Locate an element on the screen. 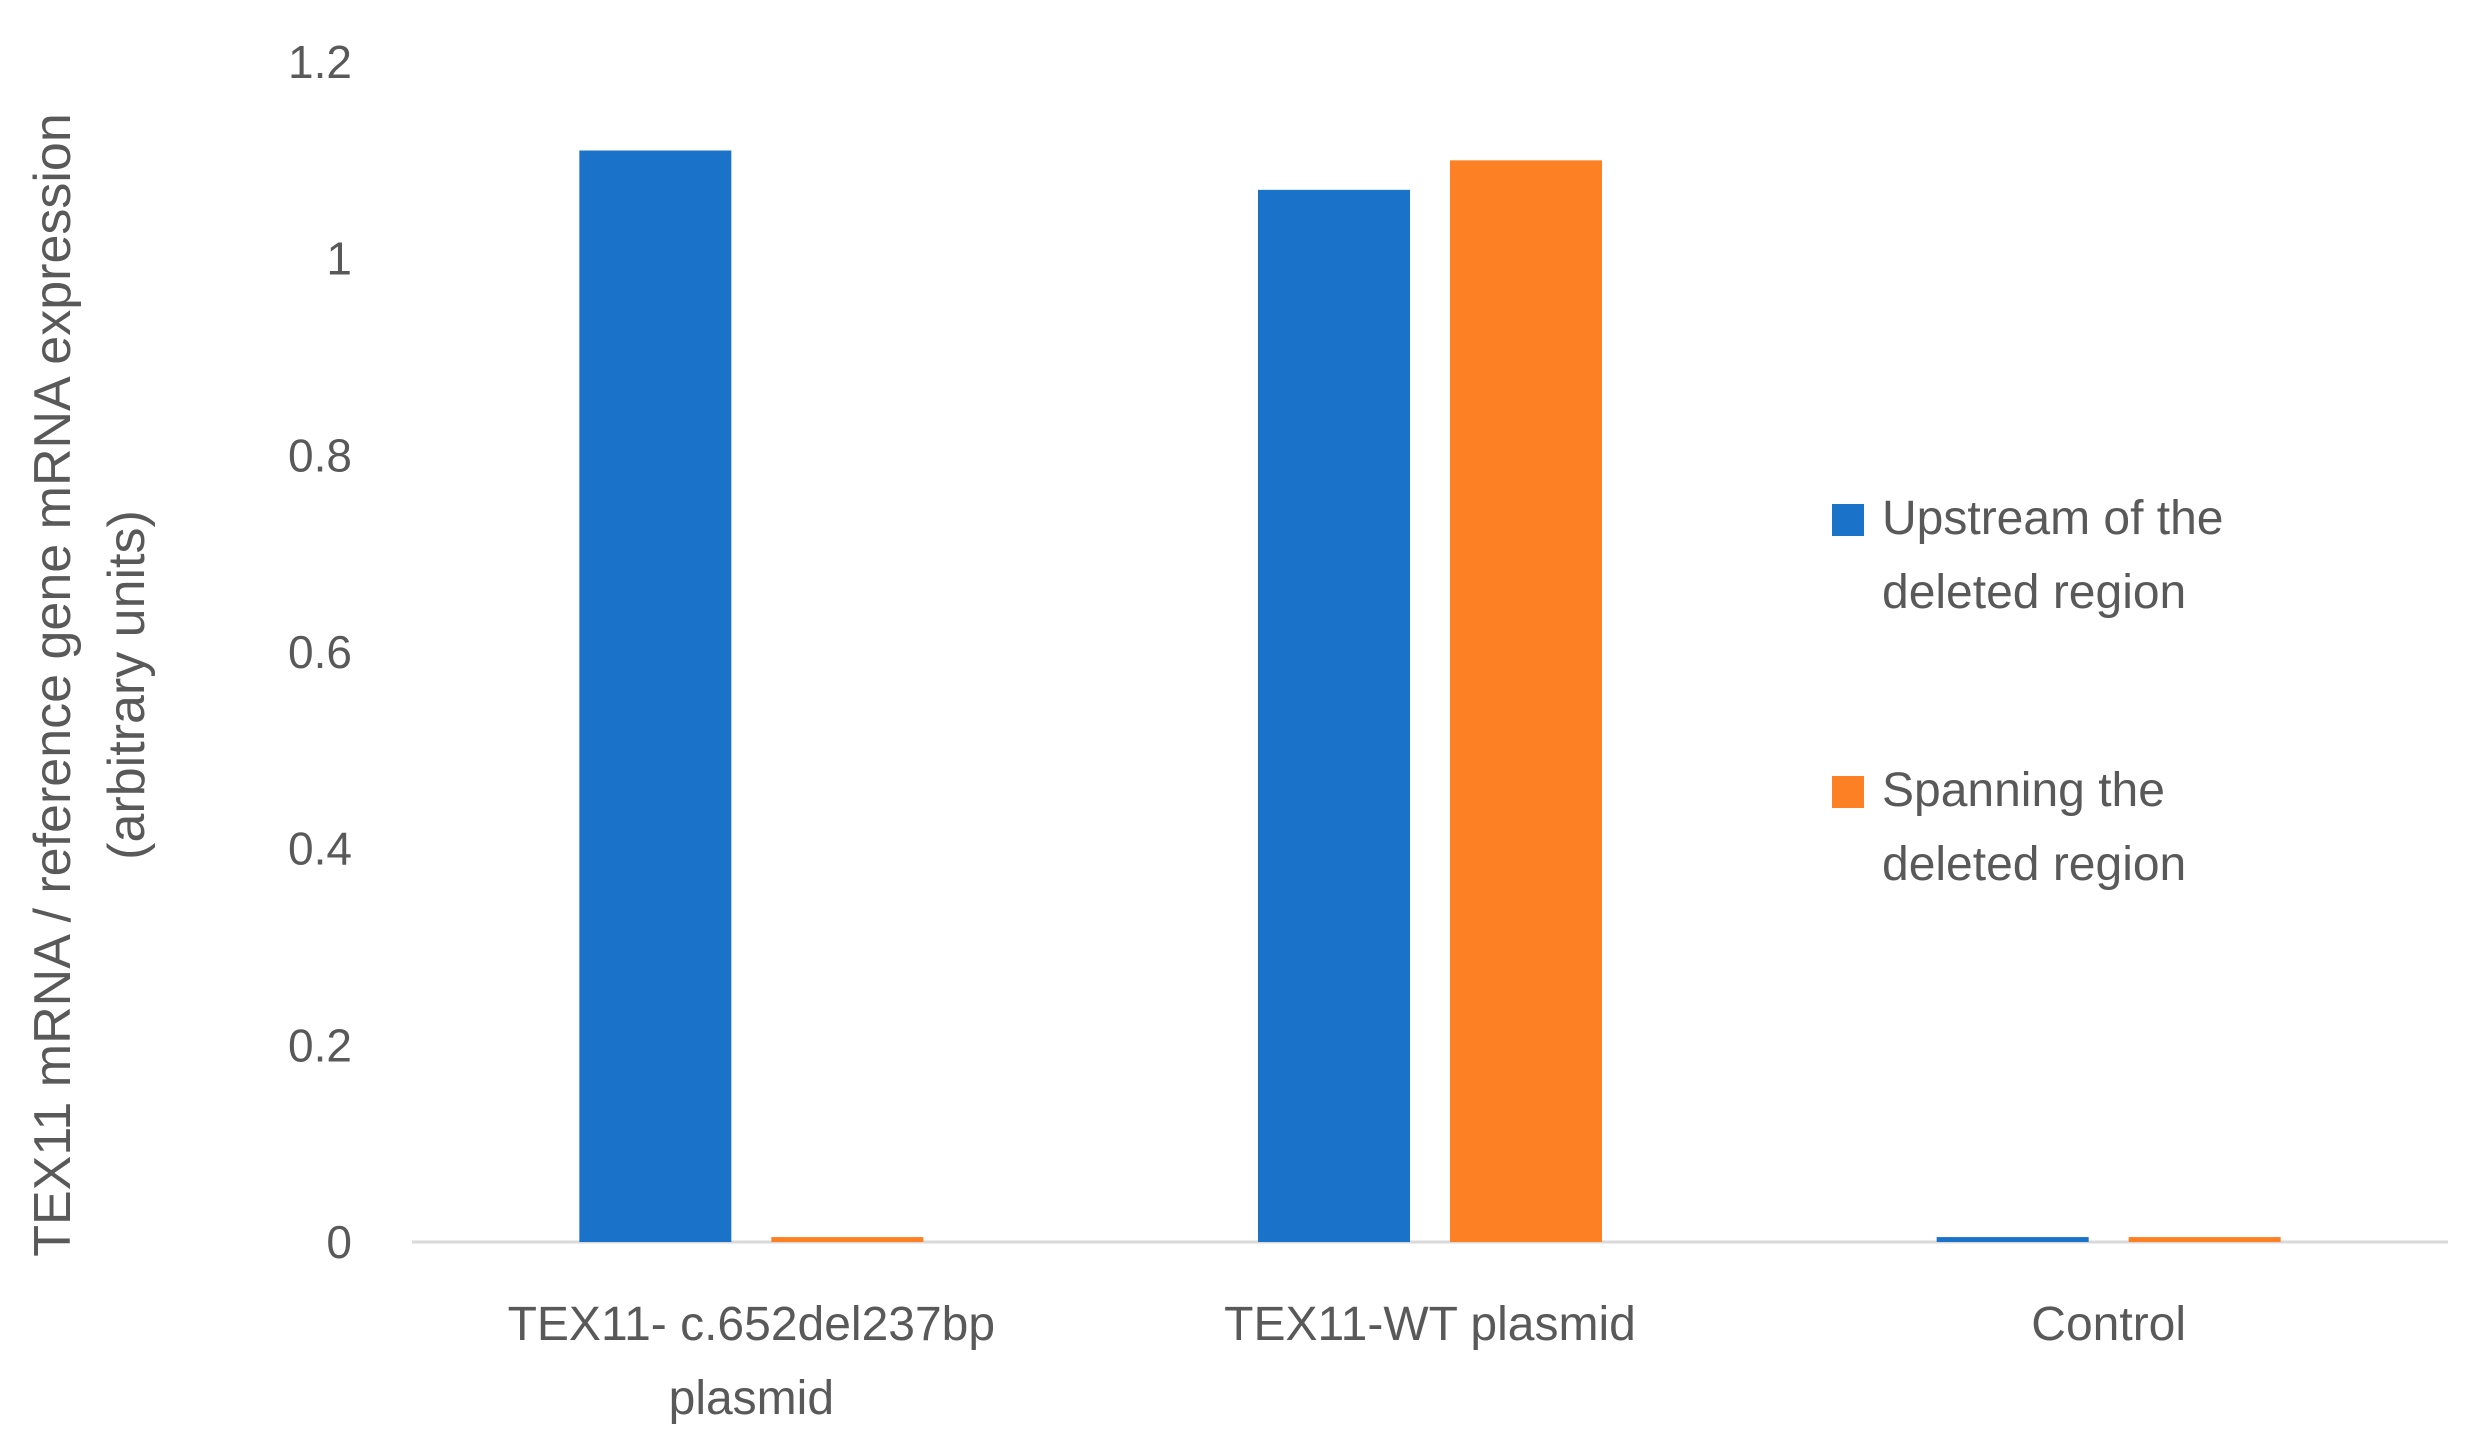 The width and height of the screenshot is (2466, 1445). legend-label-upstream: Upstream of the deleted region is located at coordinates (2052, 555).